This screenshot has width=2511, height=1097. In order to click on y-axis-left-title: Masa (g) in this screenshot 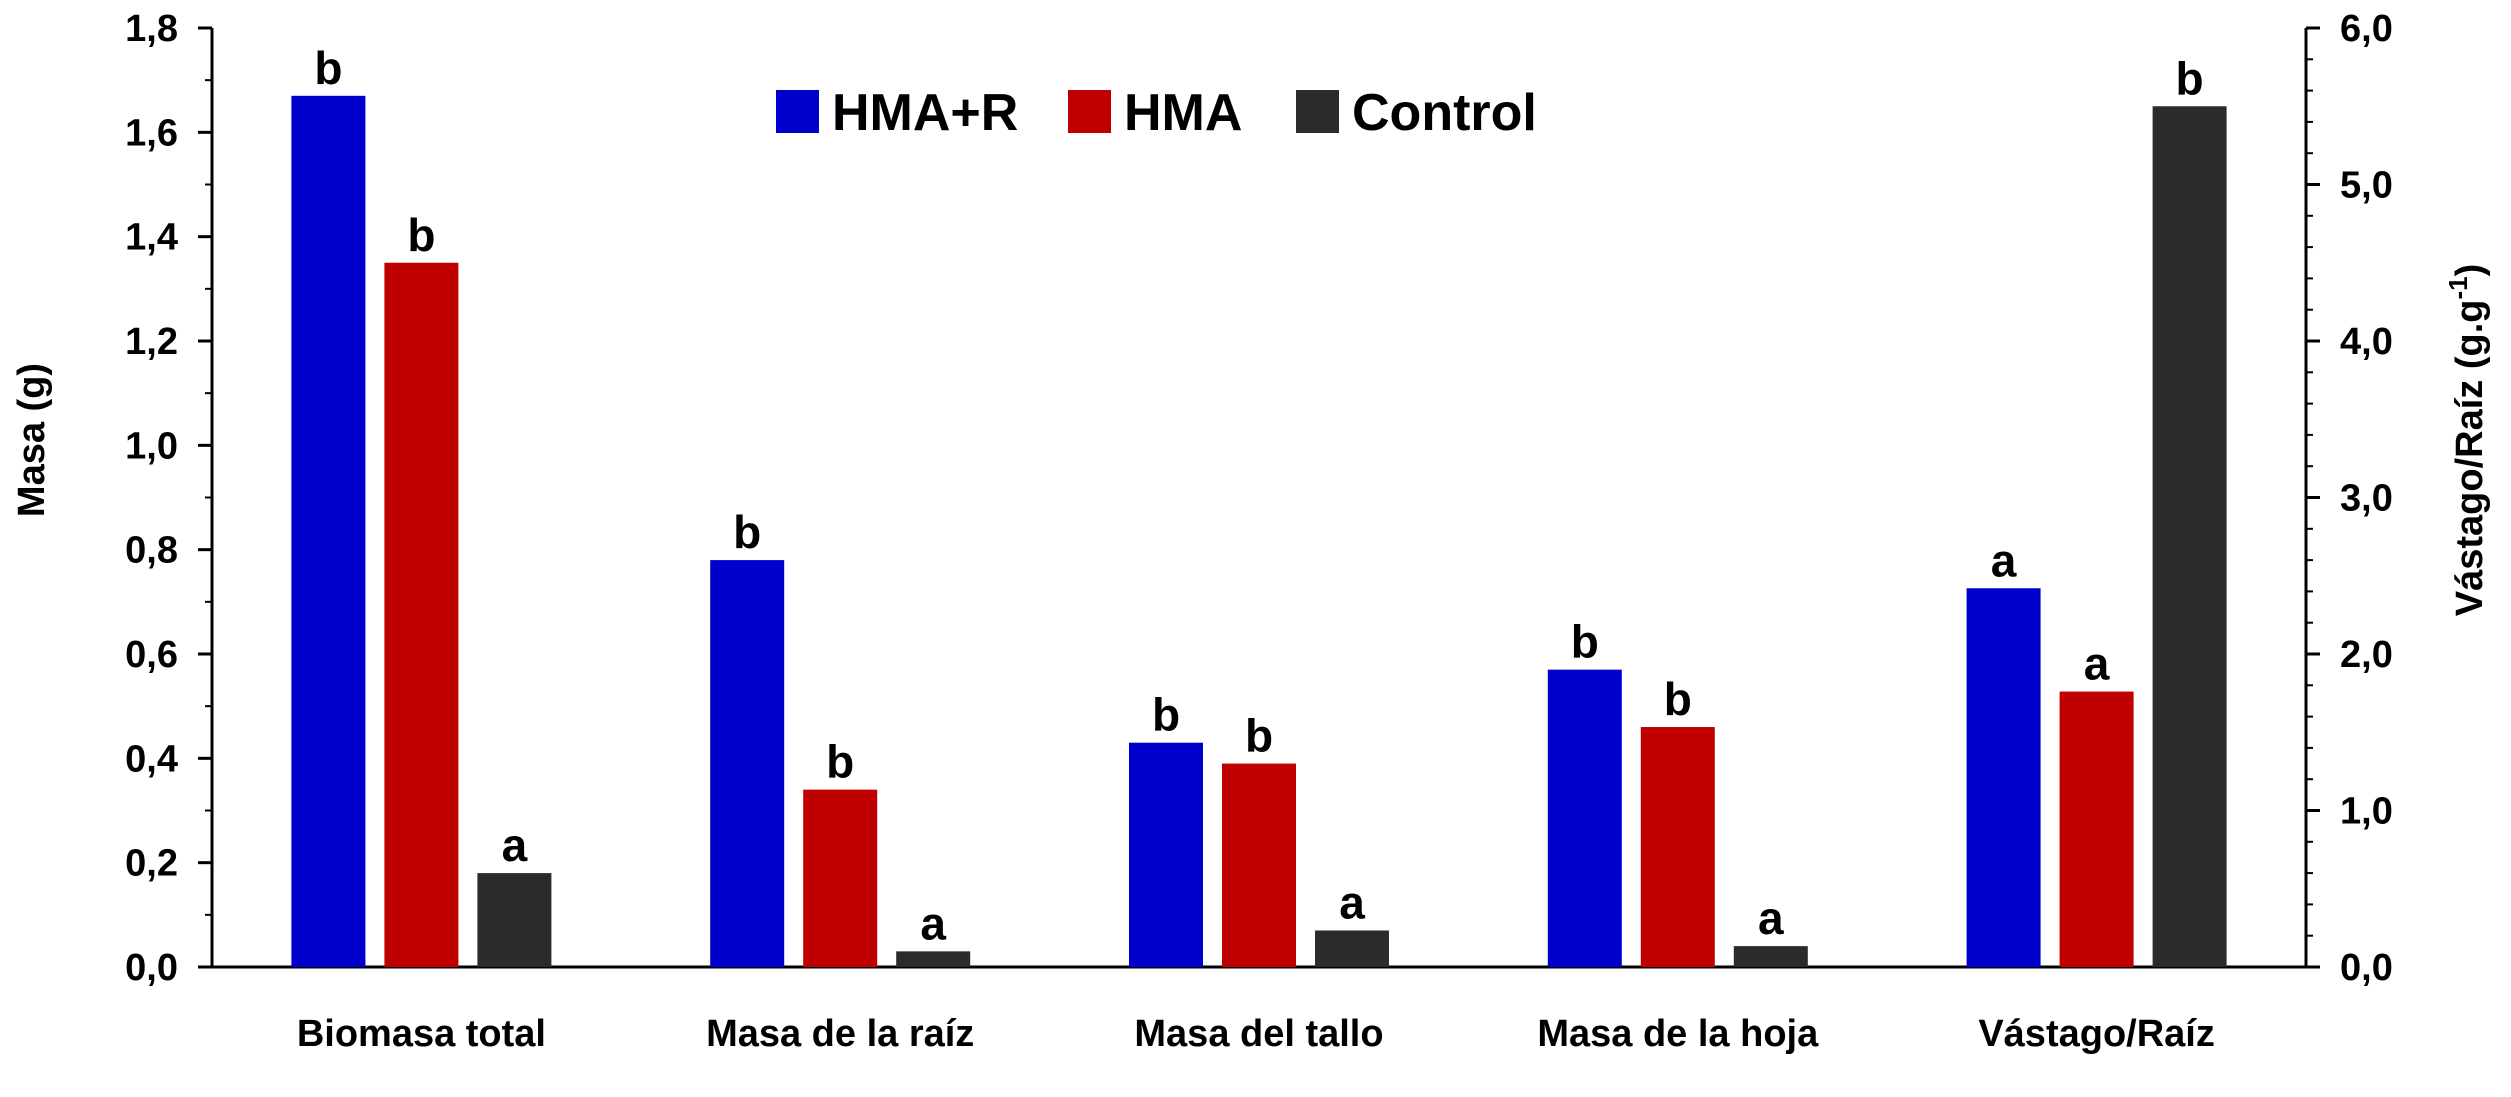, I will do `click(32, 440)`.